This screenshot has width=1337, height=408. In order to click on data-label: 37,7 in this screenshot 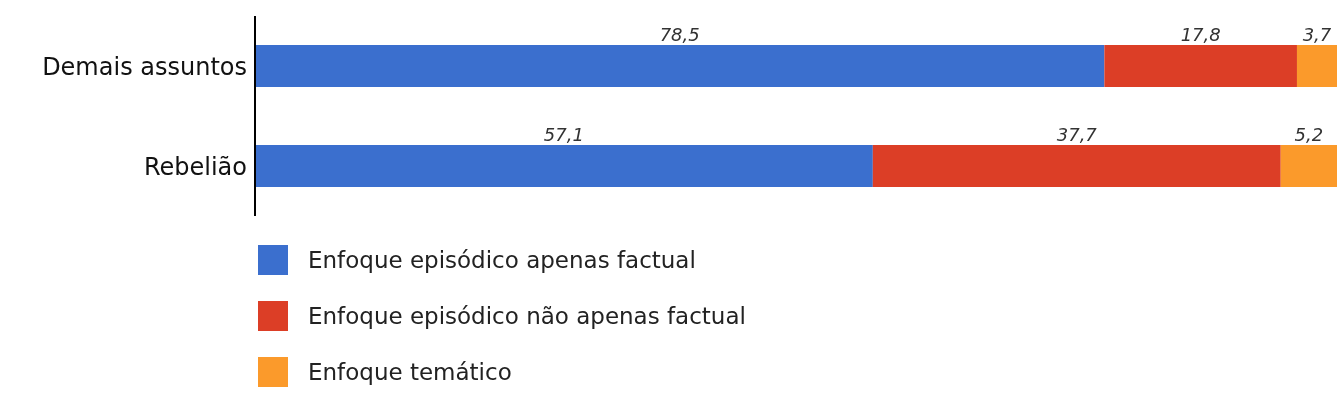, I will do `click(1077, 134)`.